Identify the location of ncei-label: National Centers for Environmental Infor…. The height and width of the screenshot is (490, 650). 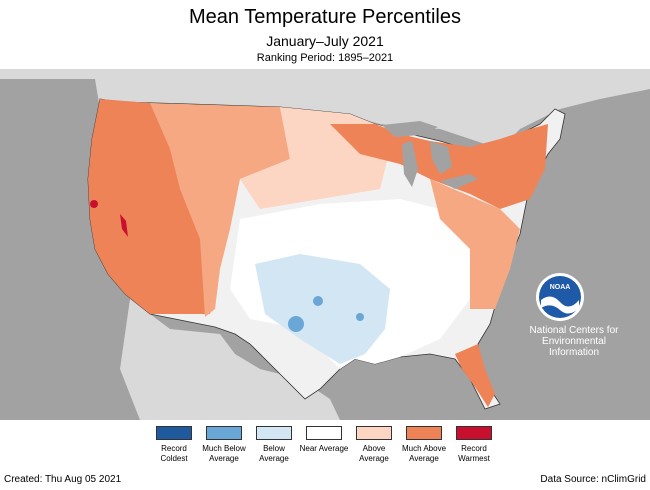
(574, 341).